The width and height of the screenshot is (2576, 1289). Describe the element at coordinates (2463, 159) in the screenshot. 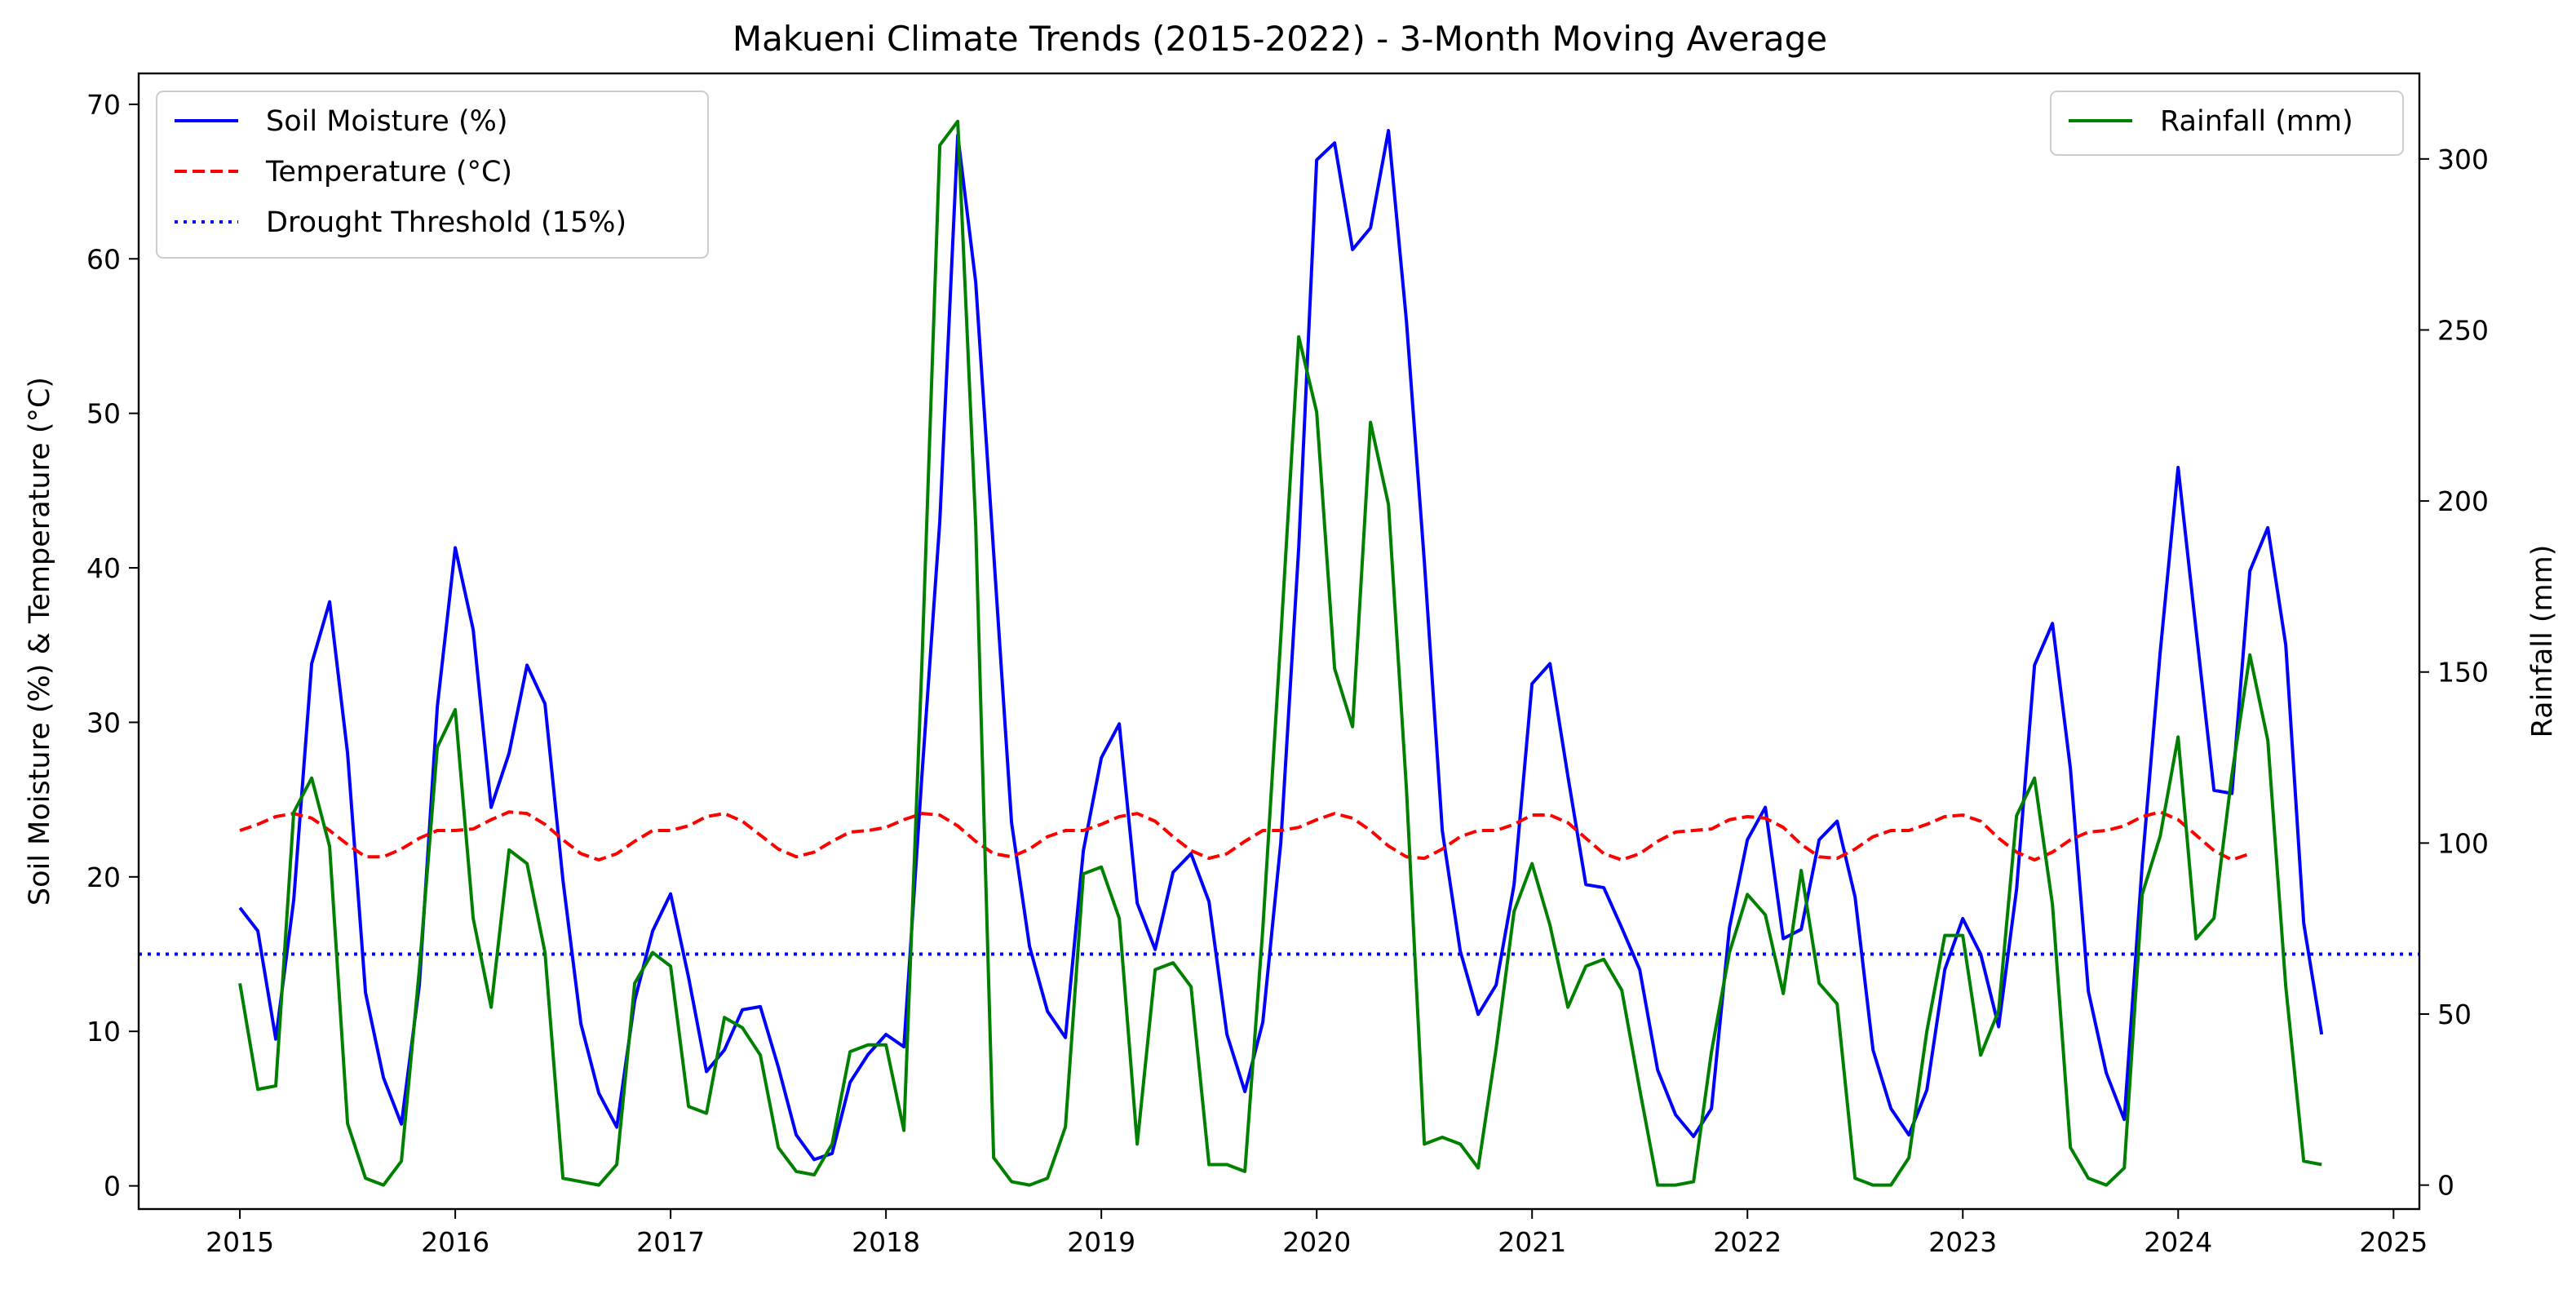

I see `y-right-tick-label: 300` at that location.